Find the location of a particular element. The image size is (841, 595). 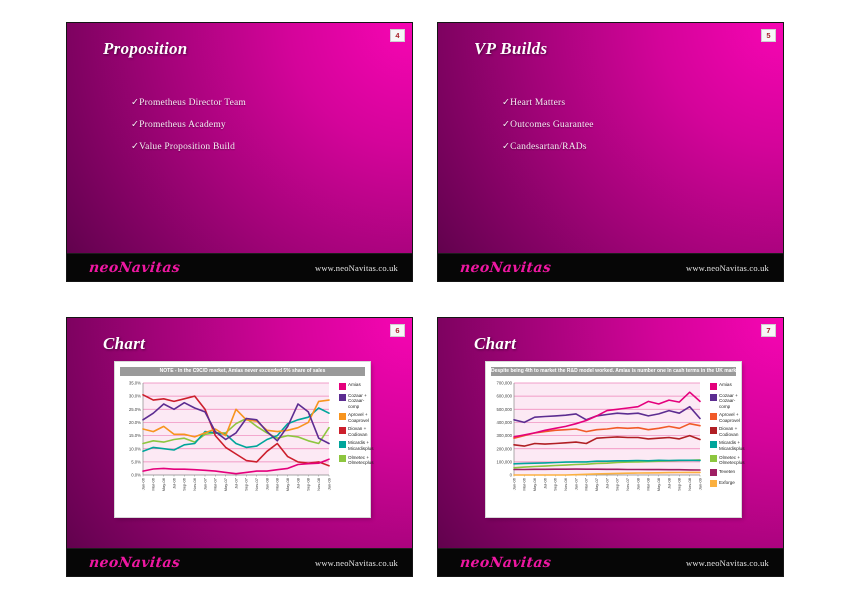

svg-text: 600,000 is located at coordinates (504, 396).